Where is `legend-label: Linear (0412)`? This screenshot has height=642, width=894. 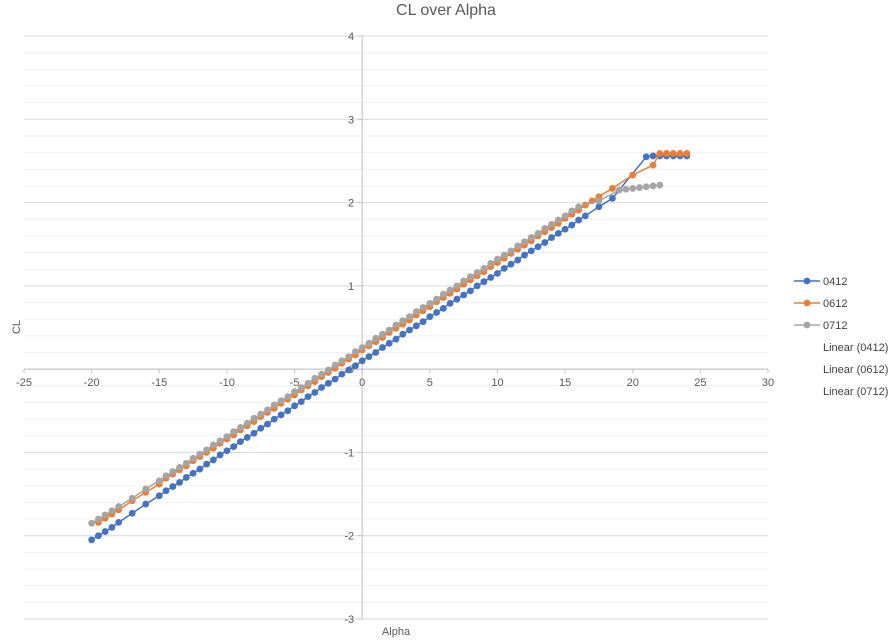
legend-label: Linear (0412) is located at coordinates (855, 348).